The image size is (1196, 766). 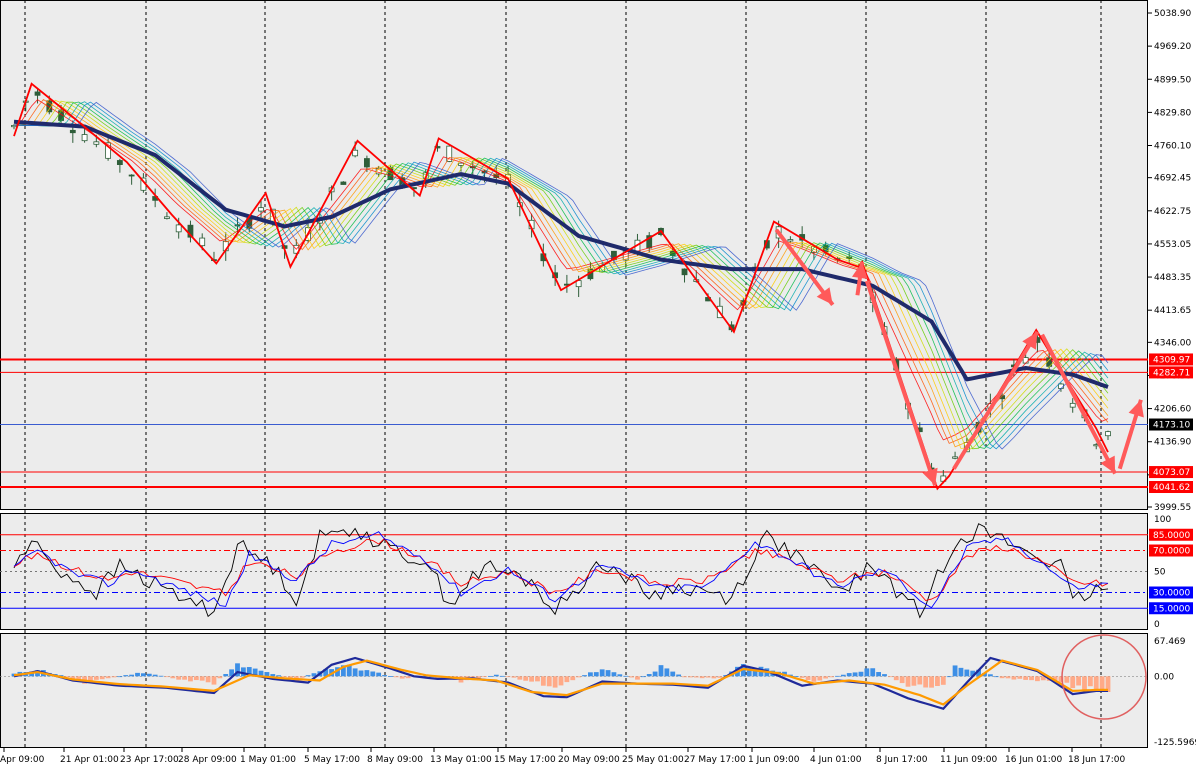 I want to click on osc-level-tag-label: 30.0000, so click(x=1171, y=594).